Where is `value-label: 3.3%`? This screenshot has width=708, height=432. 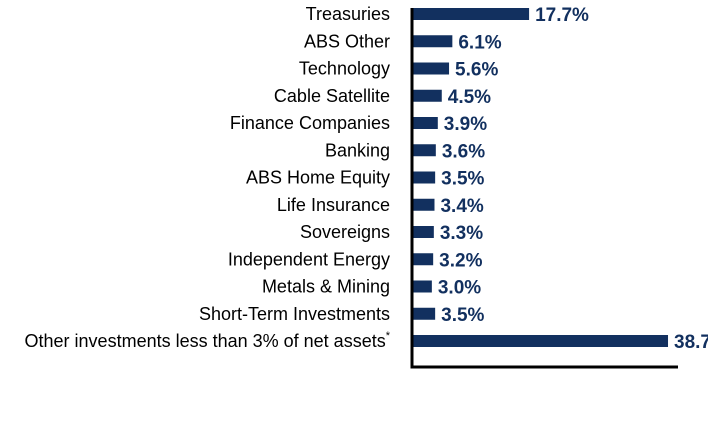
value-label: 3.3% is located at coordinates (461, 233).